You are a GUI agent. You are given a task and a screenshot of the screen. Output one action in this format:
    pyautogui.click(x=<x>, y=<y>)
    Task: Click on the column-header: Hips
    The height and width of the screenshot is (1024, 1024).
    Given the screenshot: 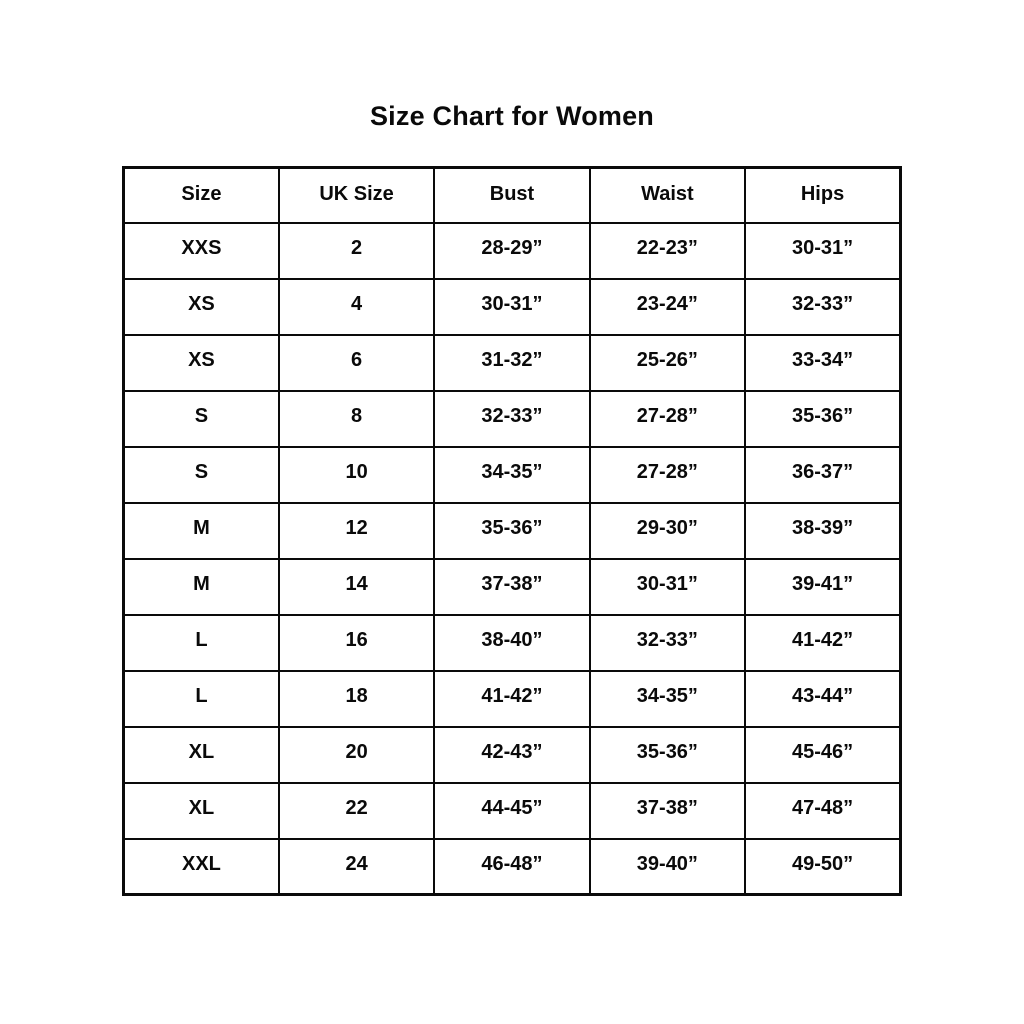 What is the action you would take?
    pyautogui.click(x=823, y=195)
    